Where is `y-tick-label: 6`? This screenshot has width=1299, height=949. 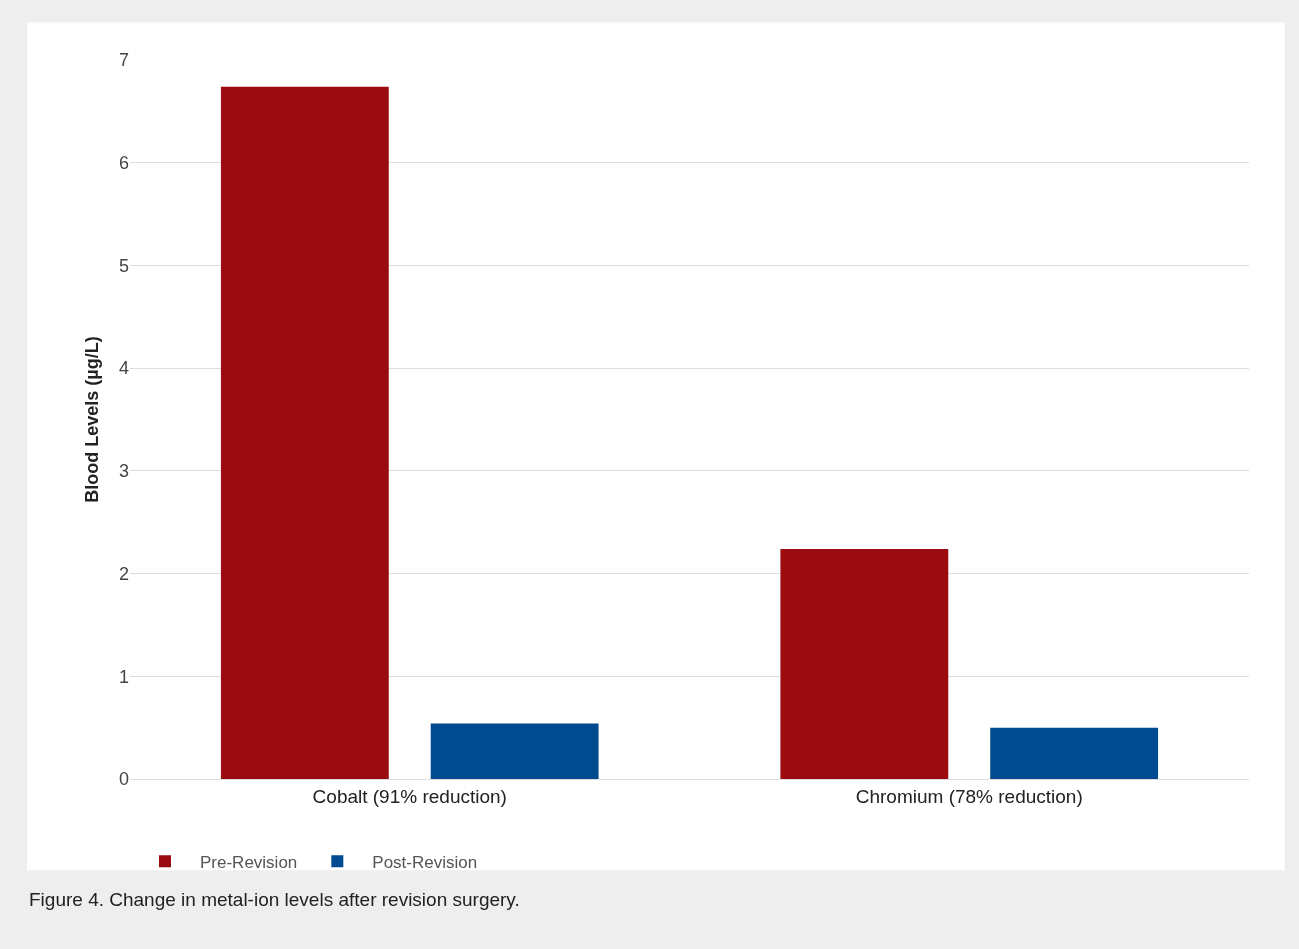 y-tick-label: 6 is located at coordinates (123, 163).